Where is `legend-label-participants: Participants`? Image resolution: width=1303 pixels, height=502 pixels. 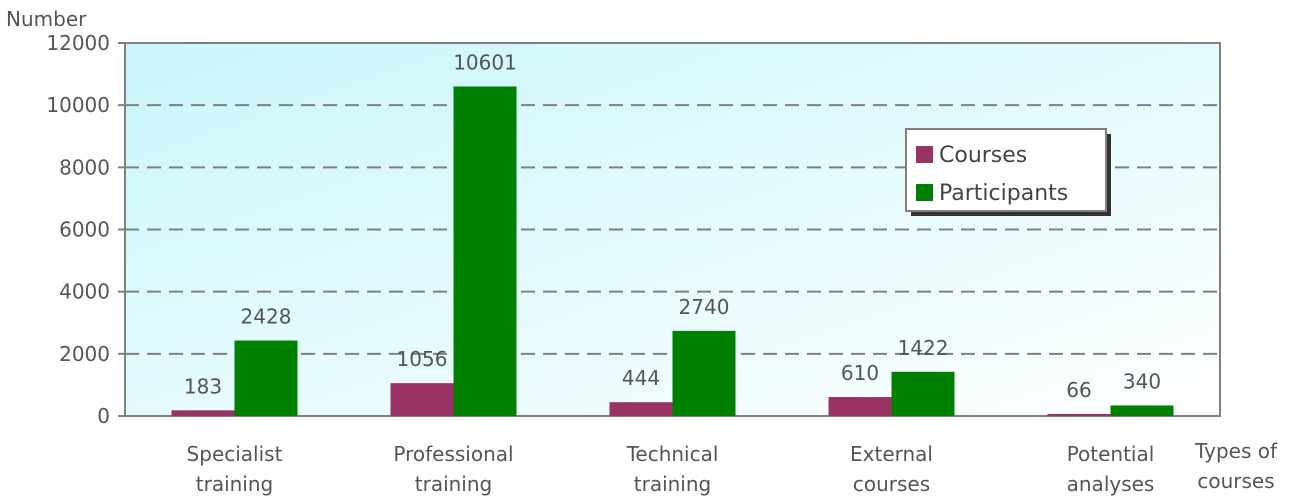 legend-label-participants: Participants is located at coordinates (1003, 193).